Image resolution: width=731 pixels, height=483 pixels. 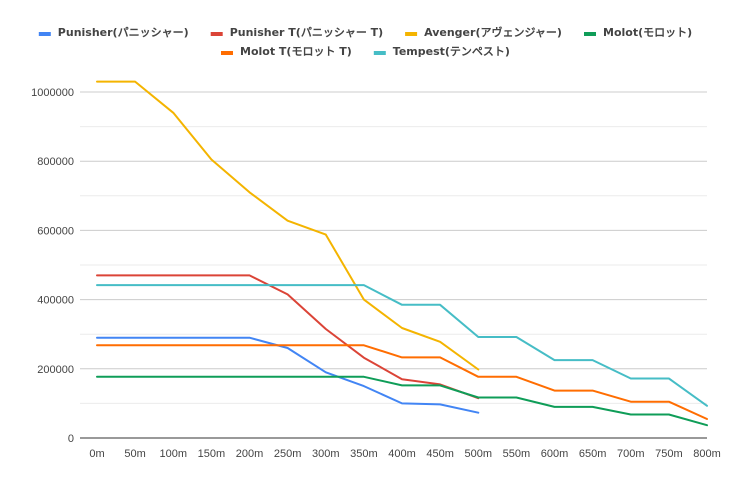 I want to click on y-tick-label: 1000000, so click(x=52, y=93).